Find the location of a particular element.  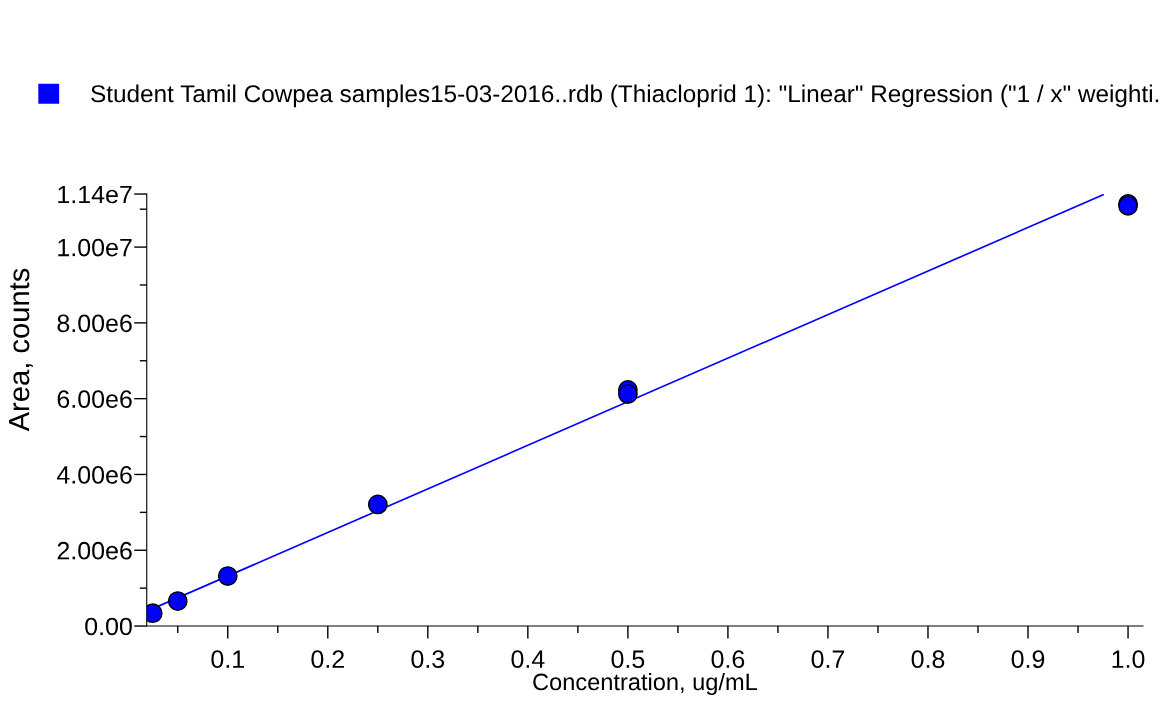

y-tick-label: 8.00e6 is located at coordinates (94, 323).